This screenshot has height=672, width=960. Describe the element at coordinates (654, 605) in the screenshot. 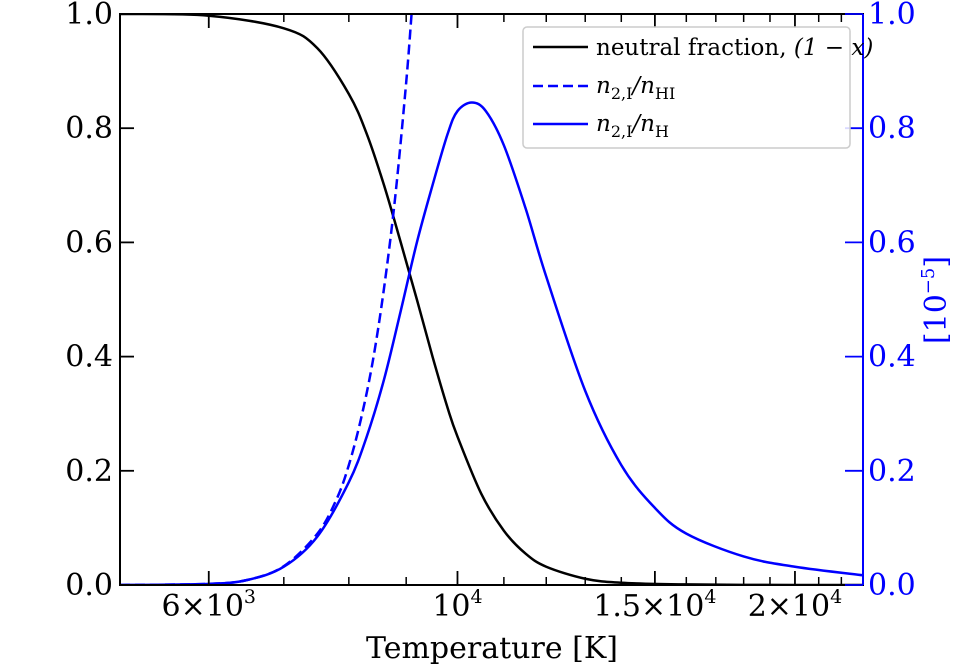

I see `x-tick-label: 1.5×10⁴` at that location.